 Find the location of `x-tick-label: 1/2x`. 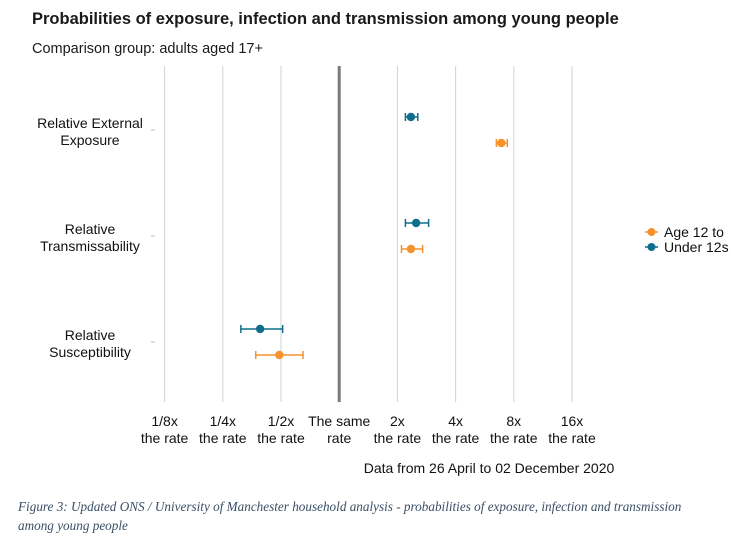

x-tick-label: 1/2x is located at coordinates (281, 421).